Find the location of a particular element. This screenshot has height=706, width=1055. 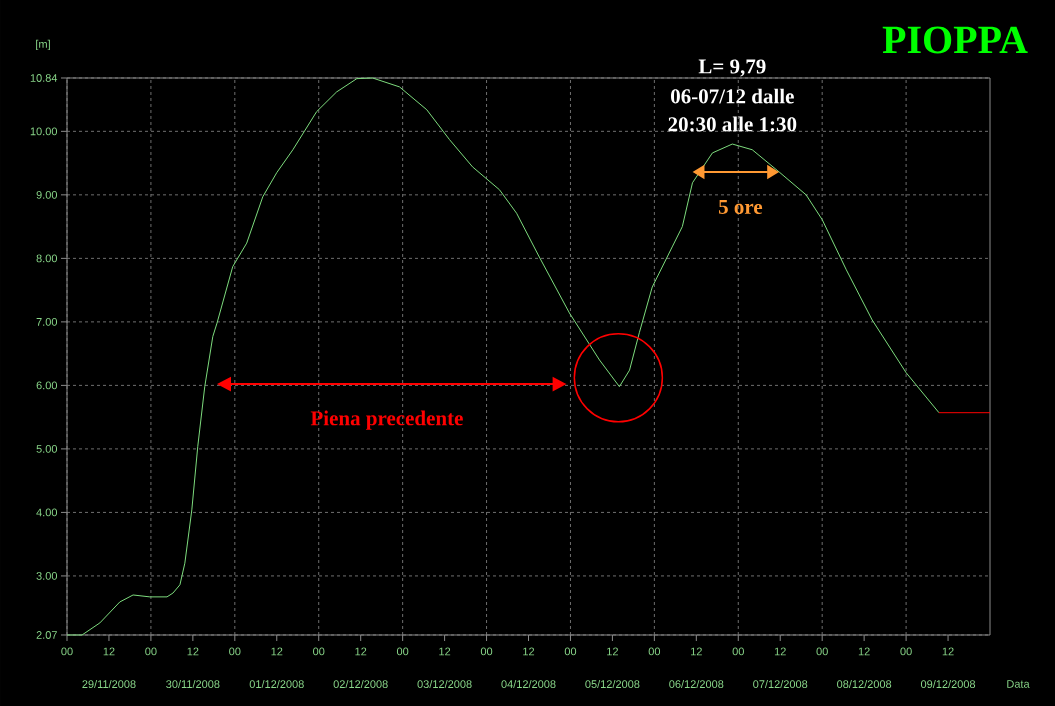

text: 01/12/2008 is located at coordinates (276, 684).